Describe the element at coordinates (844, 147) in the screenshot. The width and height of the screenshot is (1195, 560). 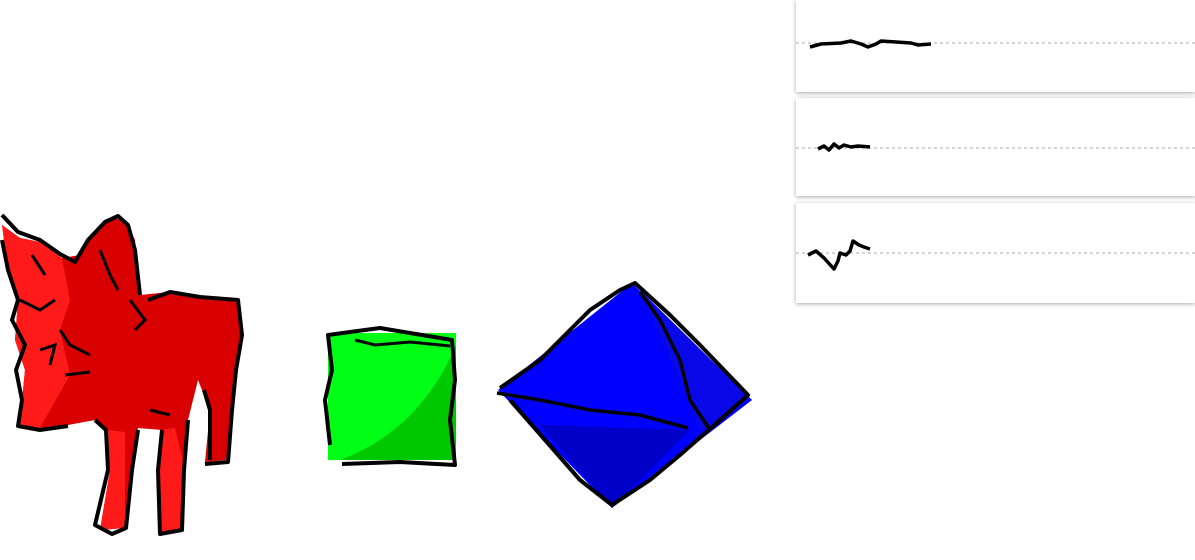
I see `panel-2-trace` at that location.